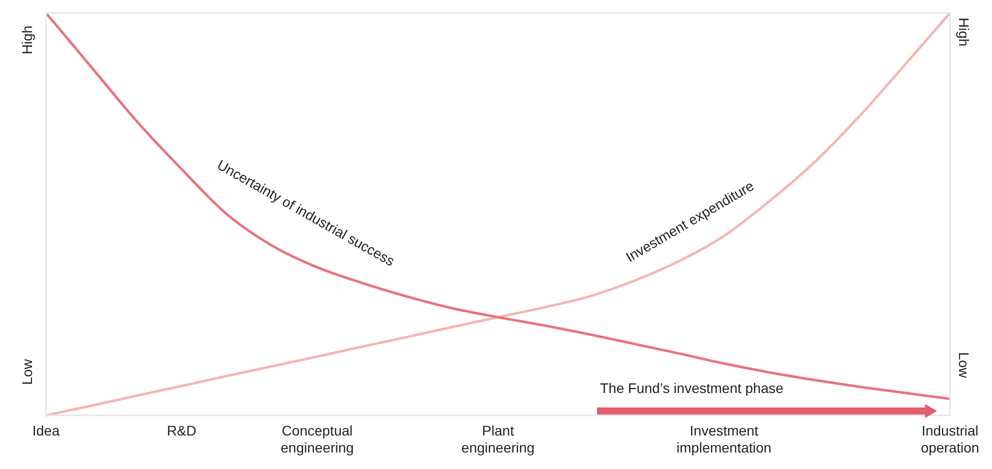 This screenshot has height=469, width=992. I want to click on x-tick-label: Investment implementation, so click(724, 439).